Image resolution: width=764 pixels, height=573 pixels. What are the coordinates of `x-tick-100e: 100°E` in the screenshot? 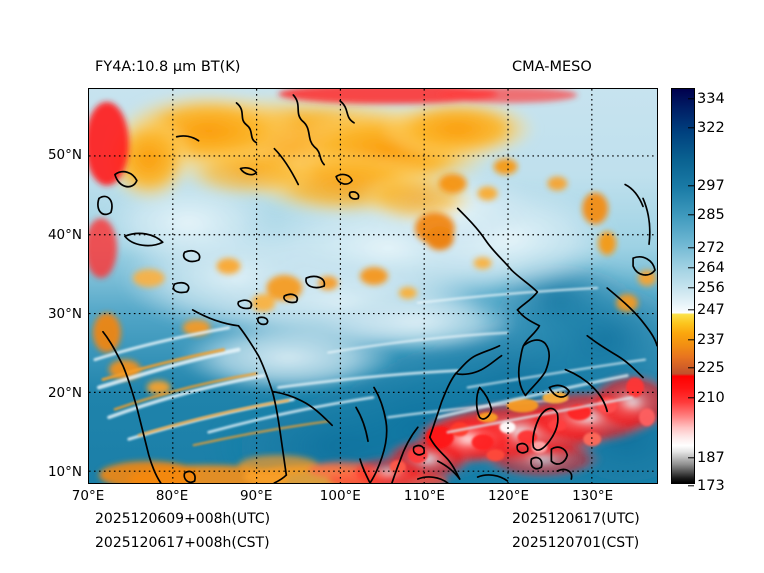 It's located at (340, 496).